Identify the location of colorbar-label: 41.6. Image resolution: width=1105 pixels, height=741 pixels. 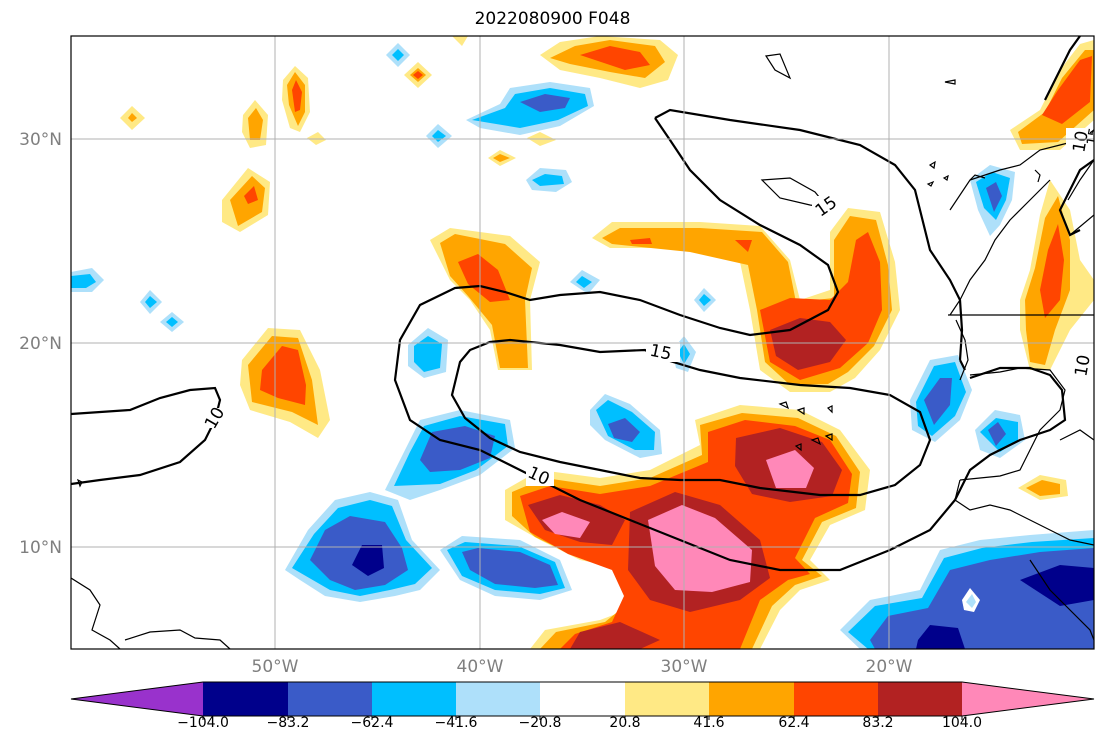
(708, 723).